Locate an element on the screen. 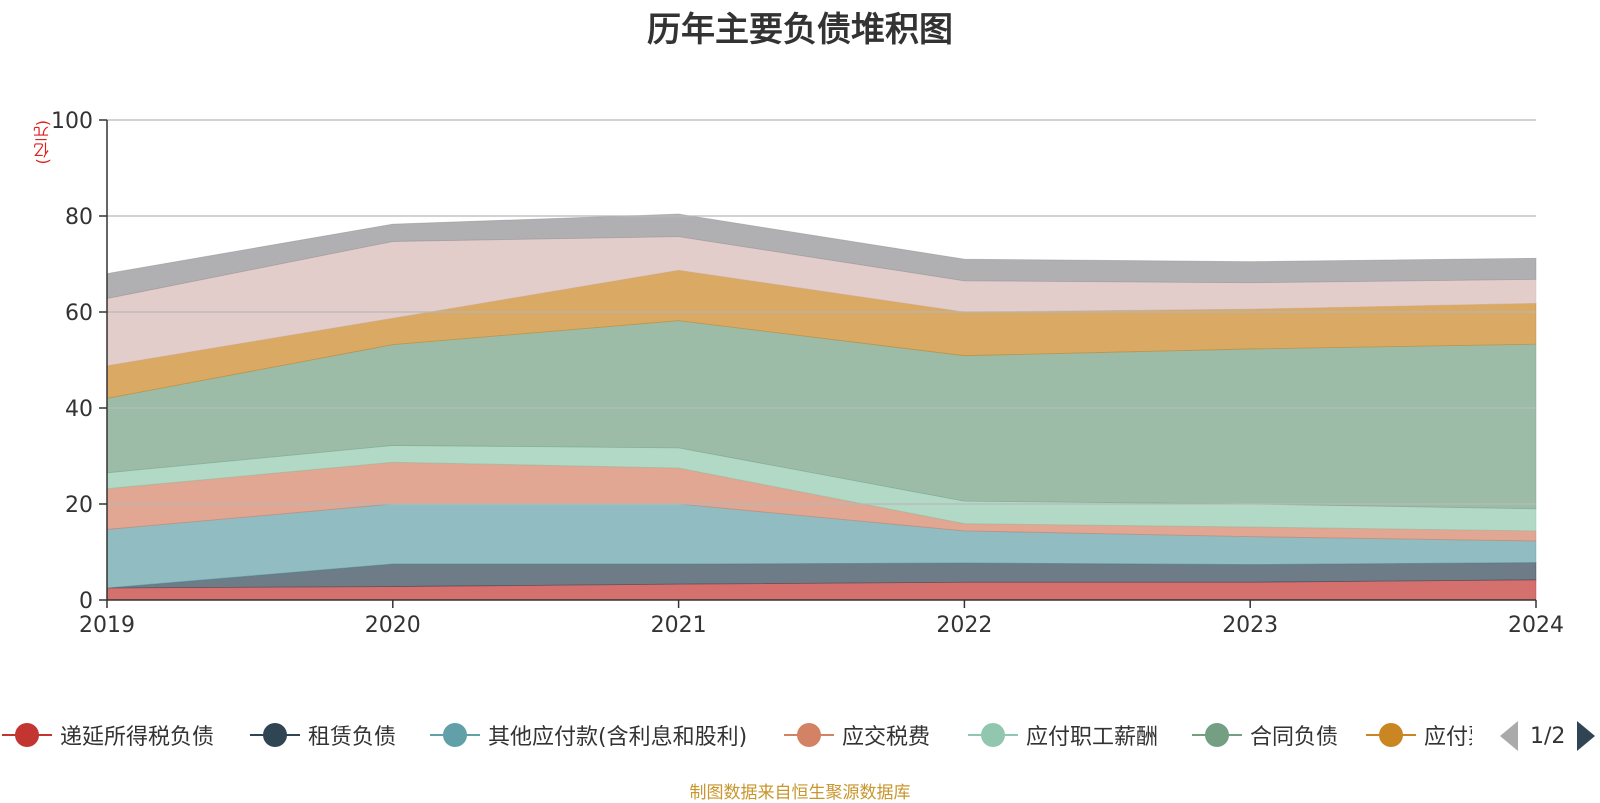 The image size is (1600, 803). legend-item: 租赁负债 is located at coordinates (335, 735).